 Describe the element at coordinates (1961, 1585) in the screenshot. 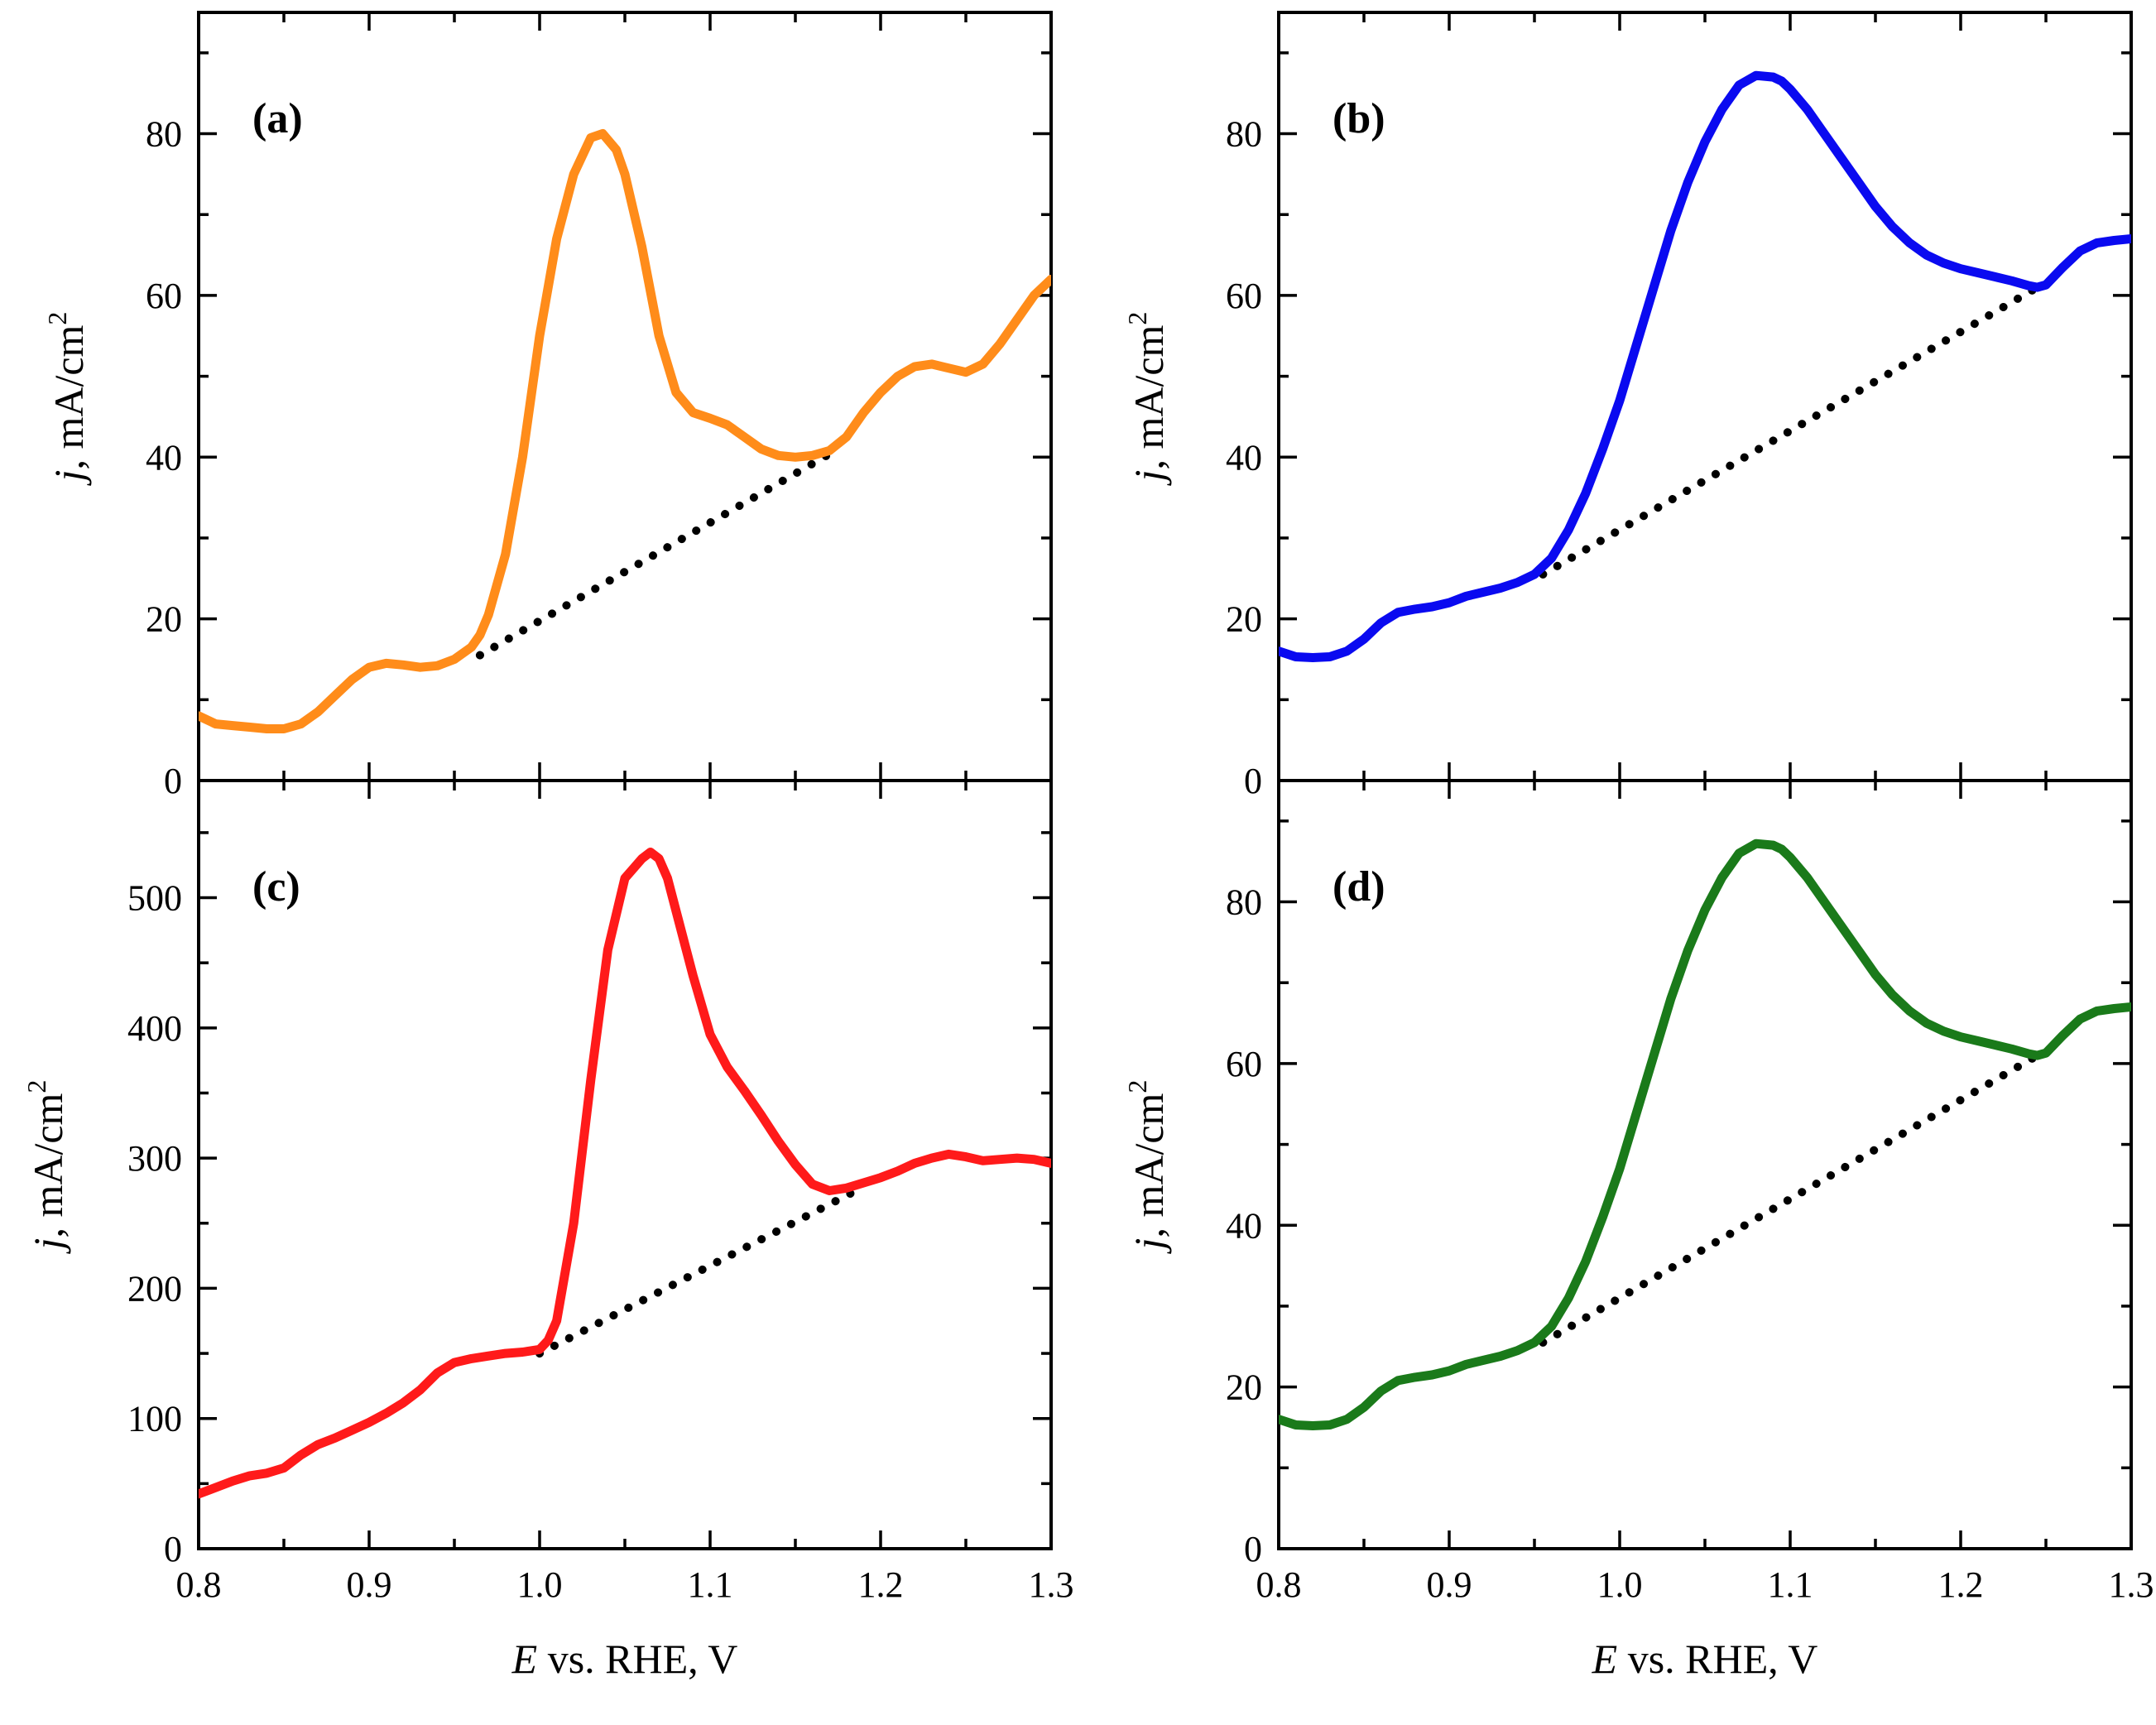

I see `x-tick-label-d: 1.2` at that location.